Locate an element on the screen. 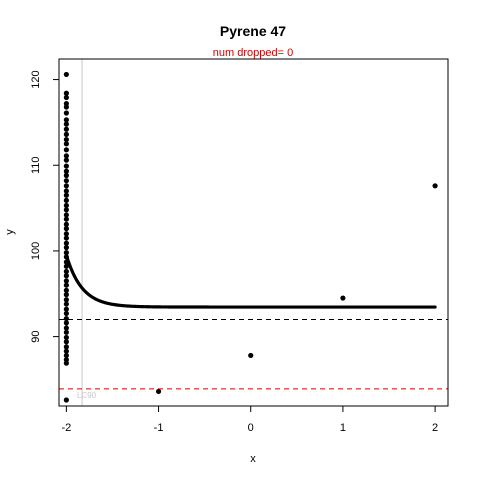 The height and width of the screenshot is (480, 480). x-tick-label: -2 is located at coordinates (66, 428).